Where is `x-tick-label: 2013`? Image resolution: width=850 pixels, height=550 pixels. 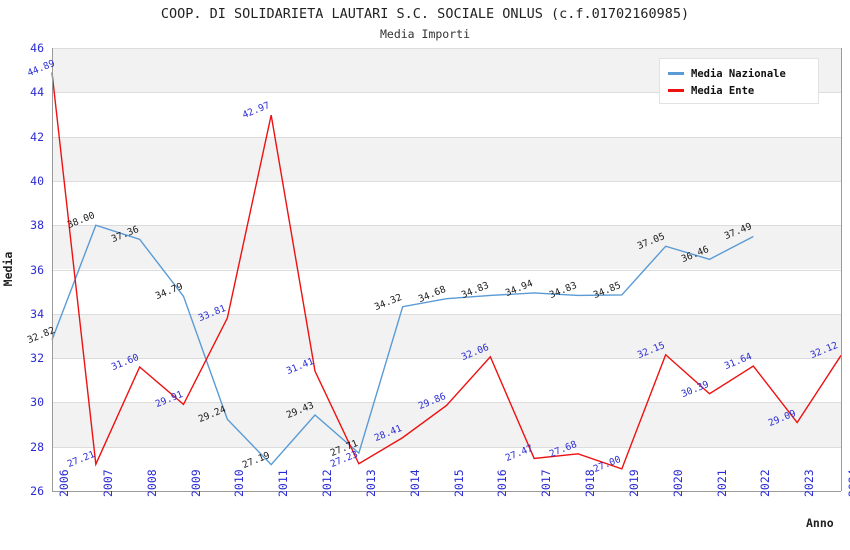 x-tick-label: 2013 is located at coordinates (370, 483).